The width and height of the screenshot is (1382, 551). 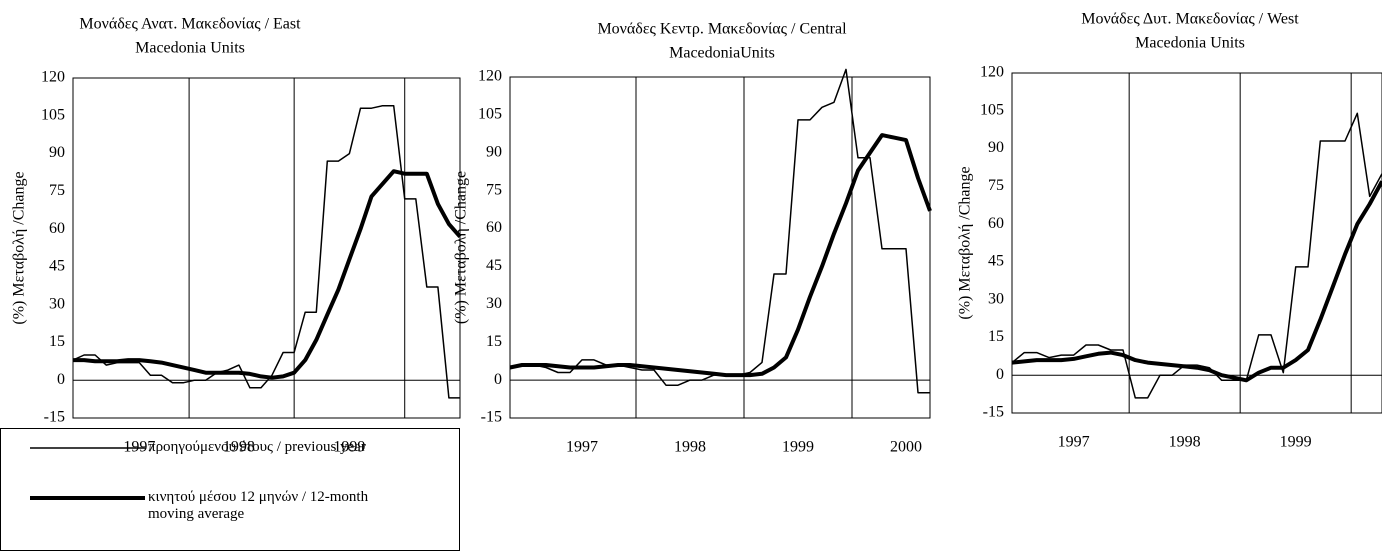 What do you see at coordinates (722, 29) in the screenshot?
I see `chart-title: Μονάδες Κεντρ. Μακεδονίας / Central` at bounding box center [722, 29].